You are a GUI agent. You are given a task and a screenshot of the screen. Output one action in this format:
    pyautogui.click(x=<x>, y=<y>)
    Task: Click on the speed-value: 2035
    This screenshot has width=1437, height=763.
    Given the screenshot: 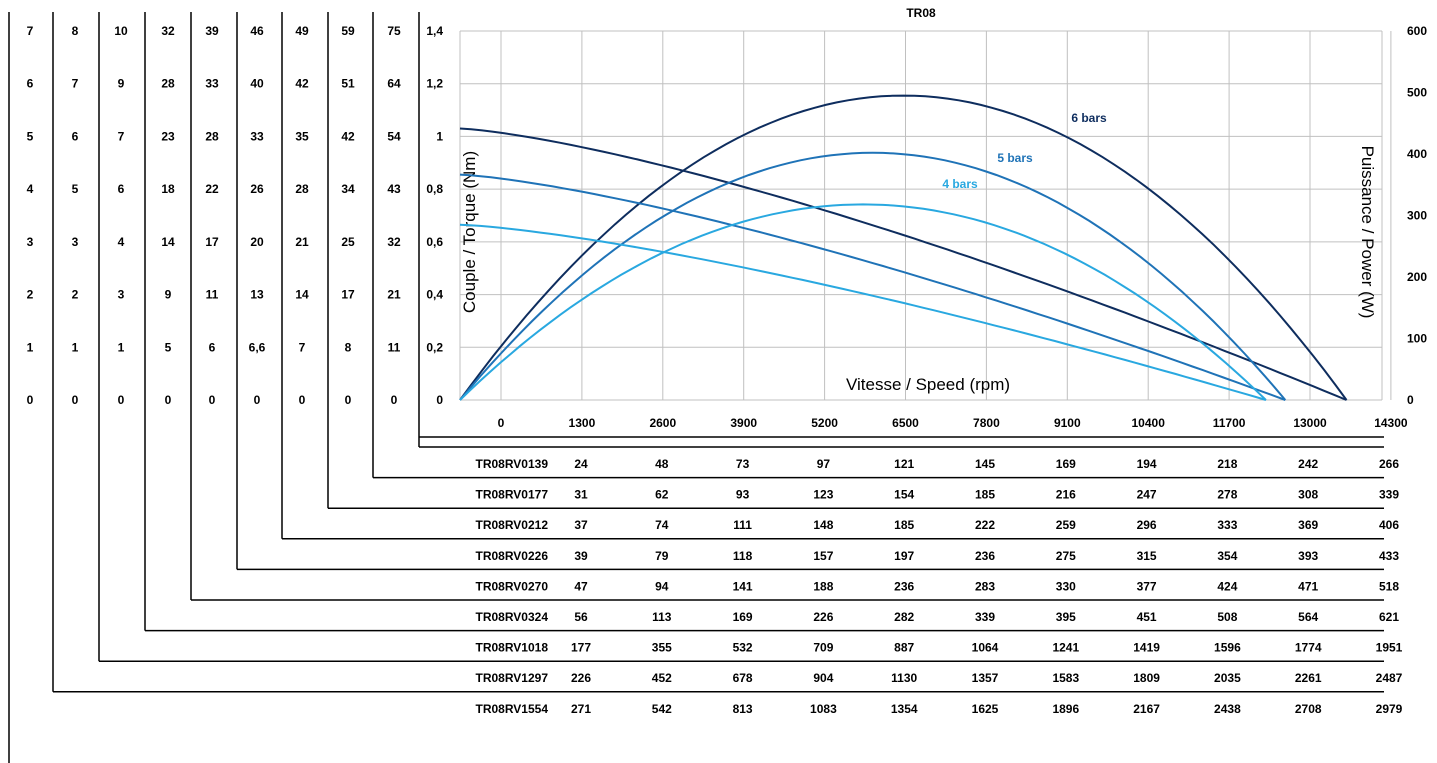 What is the action you would take?
    pyautogui.click(x=1227, y=678)
    